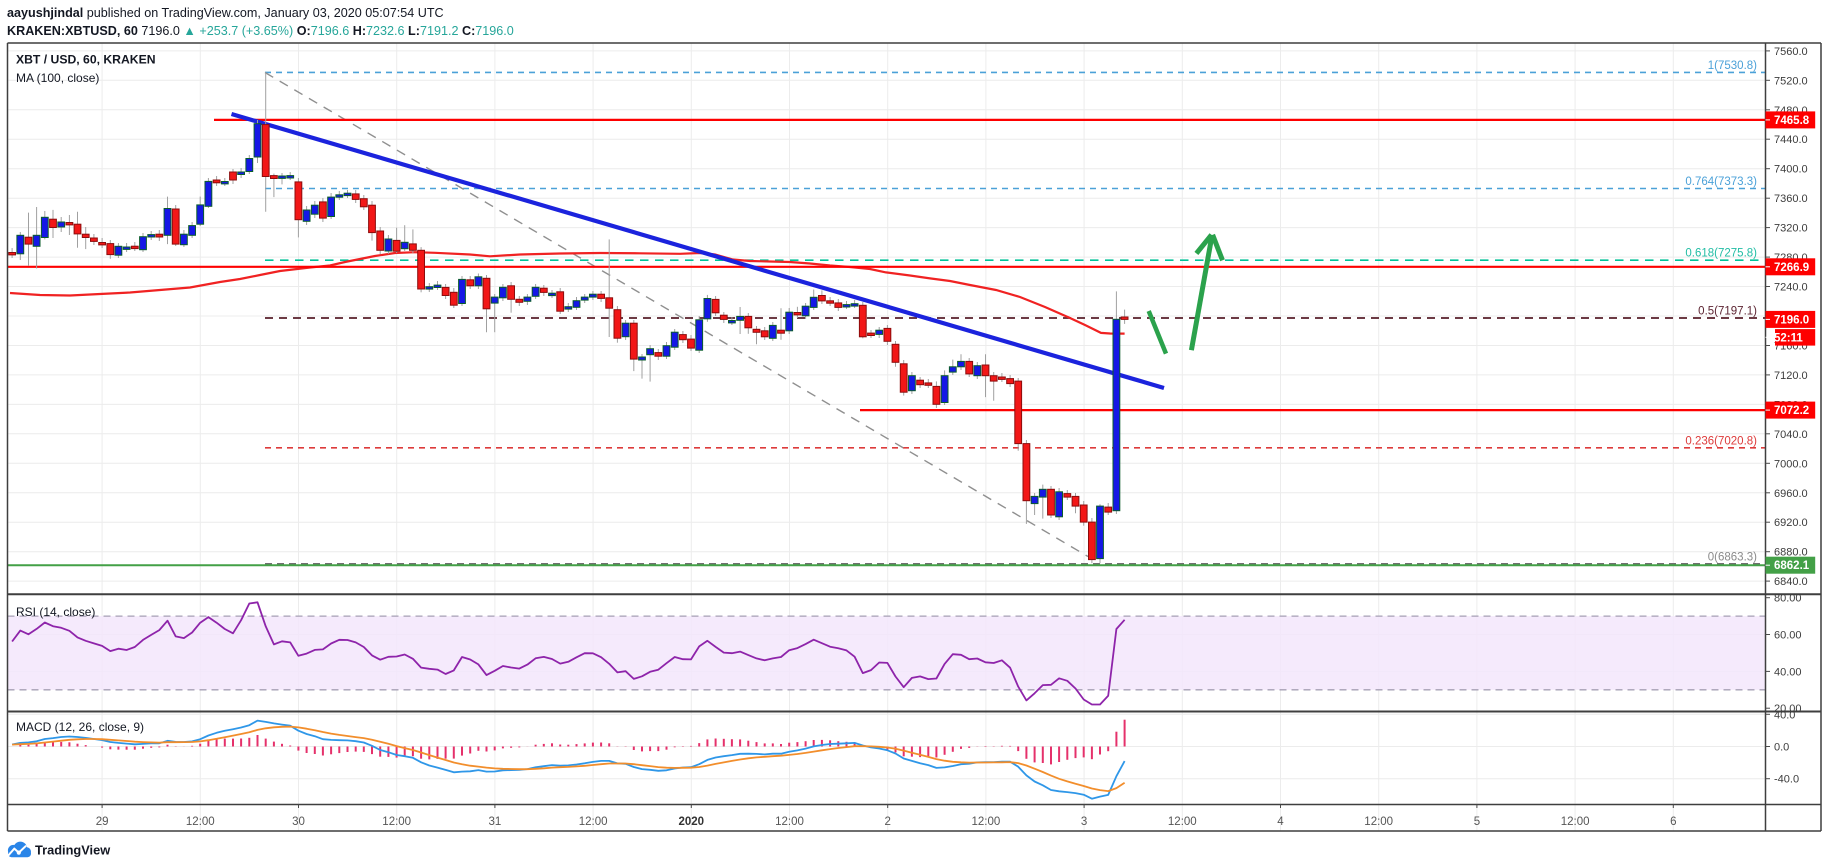 Image resolution: width=1828 pixels, height=868 pixels. What do you see at coordinates (1791, 376) in the screenshot?
I see `svg-text: 7120.0` at bounding box center [1791, 376].